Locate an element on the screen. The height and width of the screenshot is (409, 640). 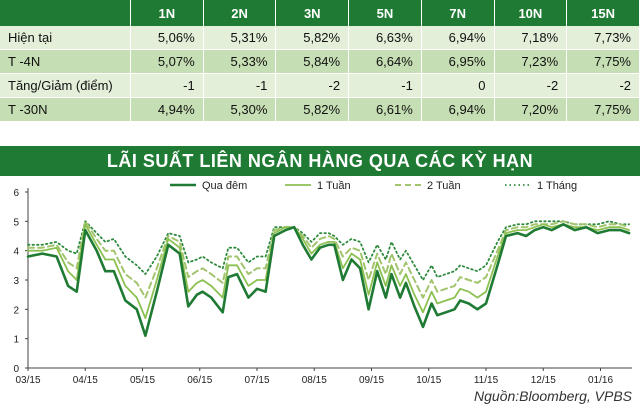
header-cell: 5N is located at coordinates (385, 13).